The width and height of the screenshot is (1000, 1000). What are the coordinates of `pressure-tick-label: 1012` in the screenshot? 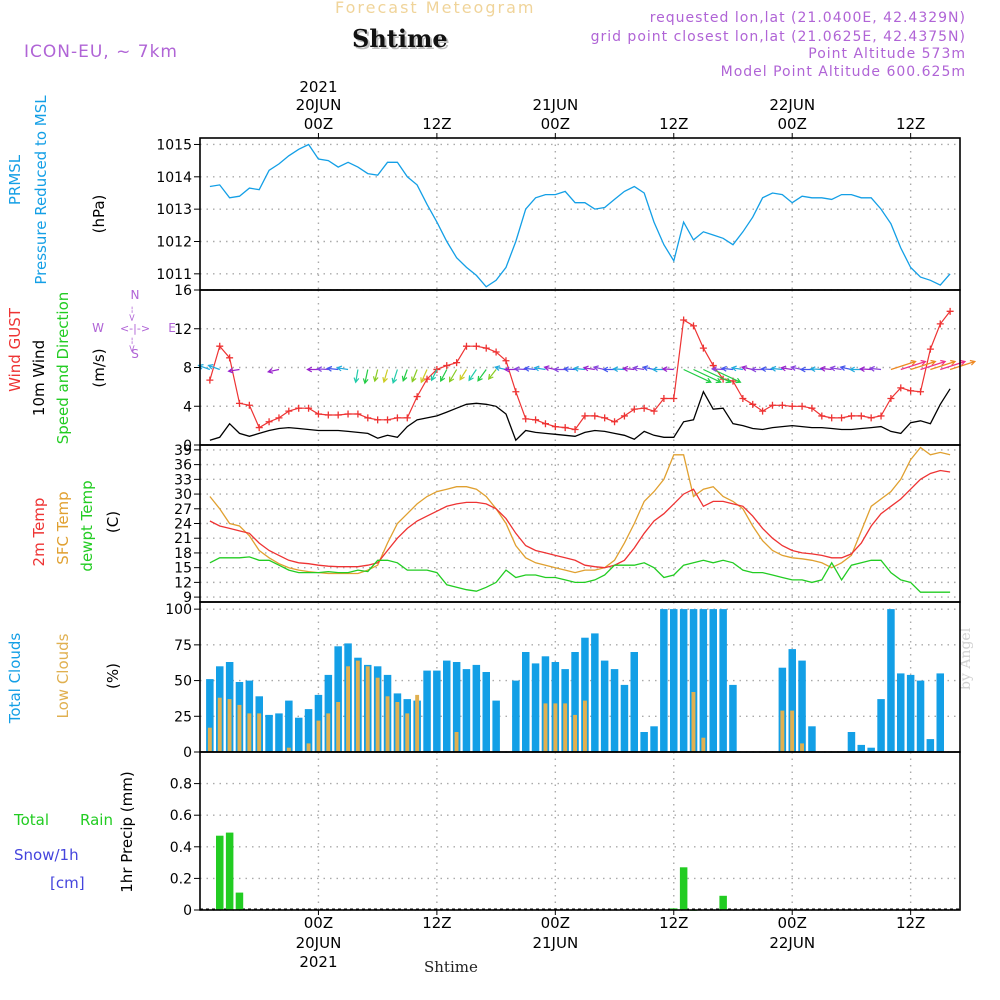 It's located at (174, 242).